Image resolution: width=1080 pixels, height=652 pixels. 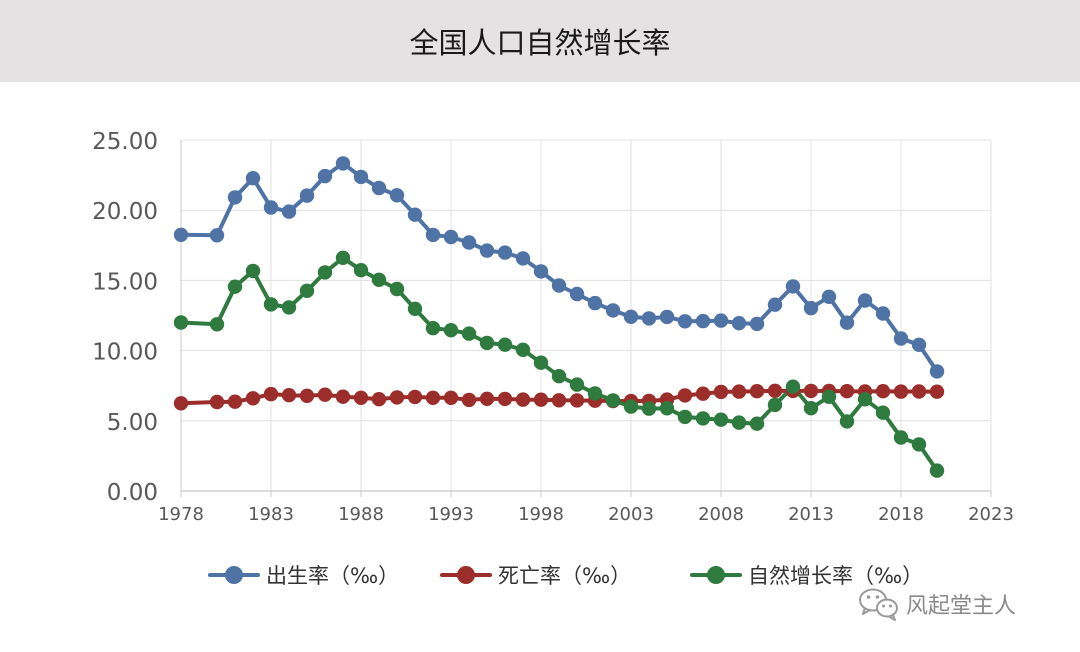 I want to click on y-tick-label: 10.00, so click(x=125, y=353).